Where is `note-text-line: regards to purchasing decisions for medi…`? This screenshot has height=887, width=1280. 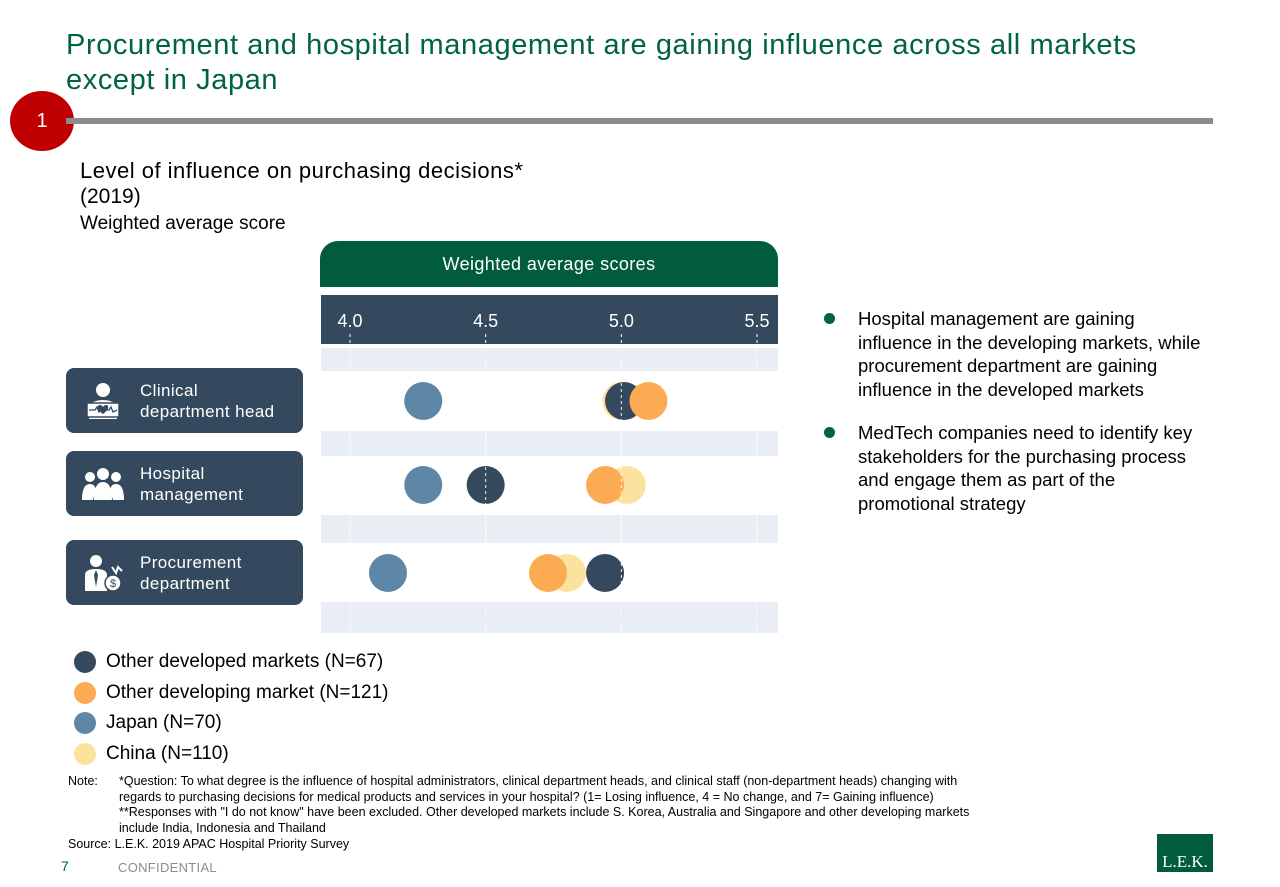
note-text-line: regards to purchasing decisions for medi… is located at coordinates (526, 796).